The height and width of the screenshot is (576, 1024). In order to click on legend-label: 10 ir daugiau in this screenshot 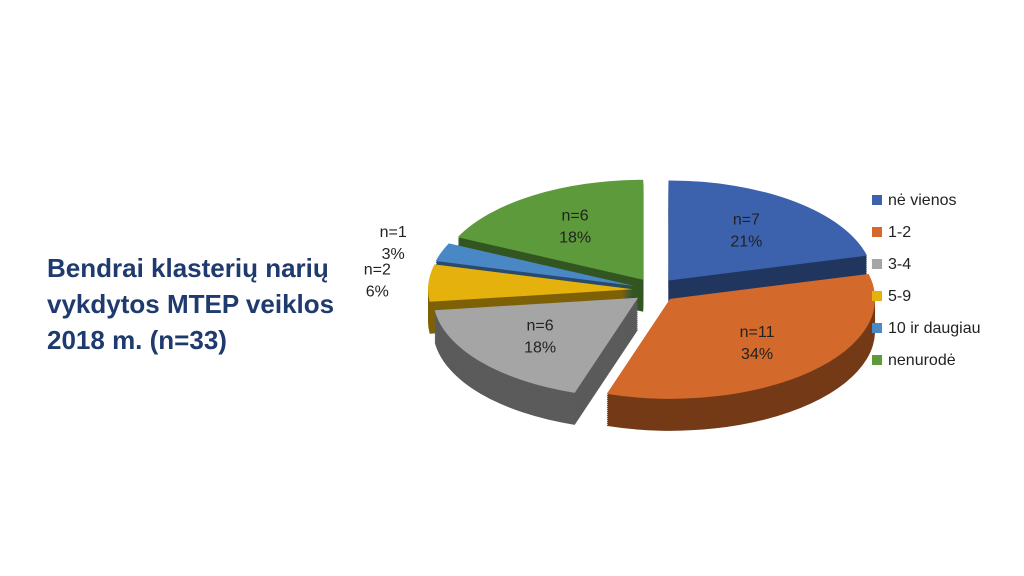, I will do `click(934, 328)`.